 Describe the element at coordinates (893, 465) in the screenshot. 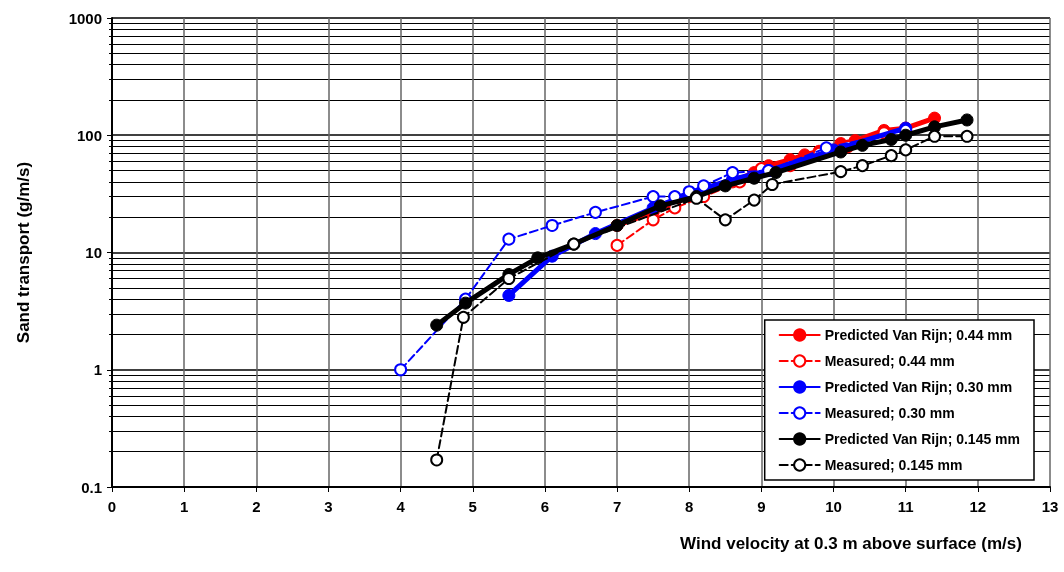

I see `legend-label: Measured; 0.145 mm` at that location.